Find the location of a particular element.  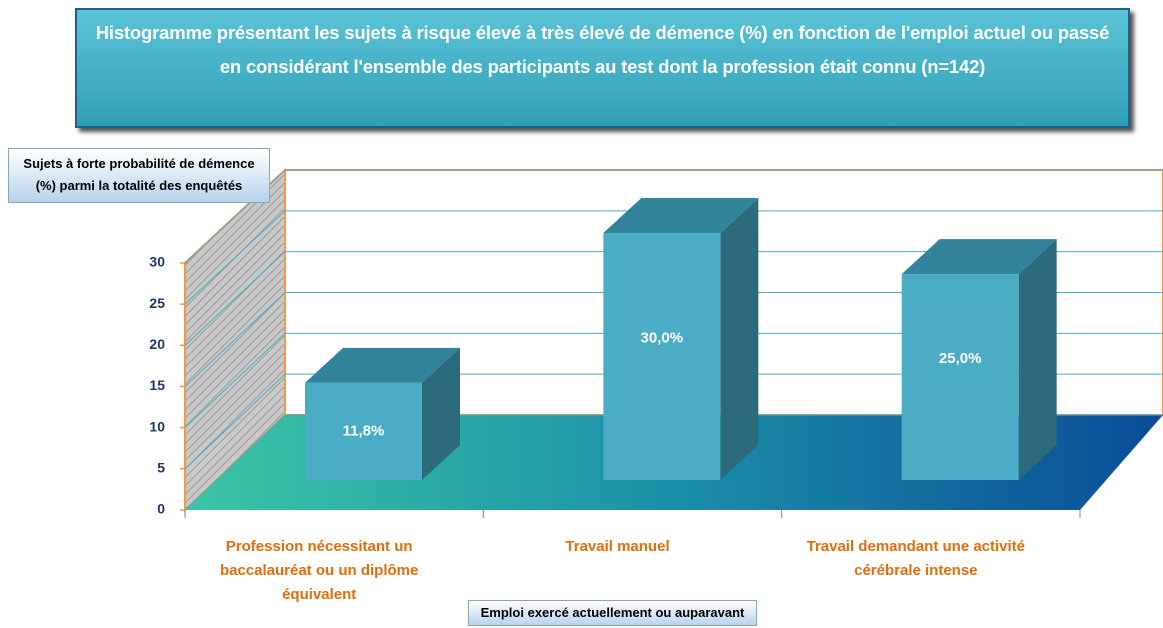

y-tick-label: 15 is located at coordinates (157, 385).